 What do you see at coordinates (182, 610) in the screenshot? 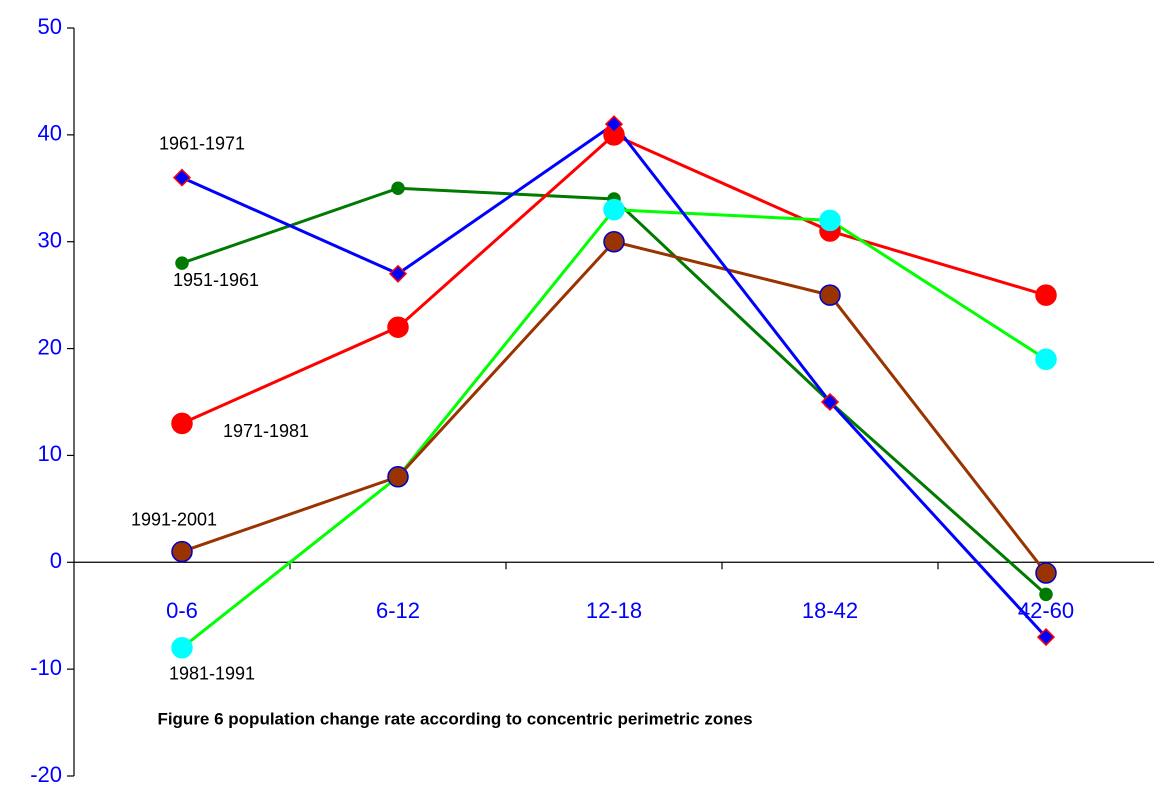
I see `x-tick-label: 0-6` at bounding box center [182, 610].